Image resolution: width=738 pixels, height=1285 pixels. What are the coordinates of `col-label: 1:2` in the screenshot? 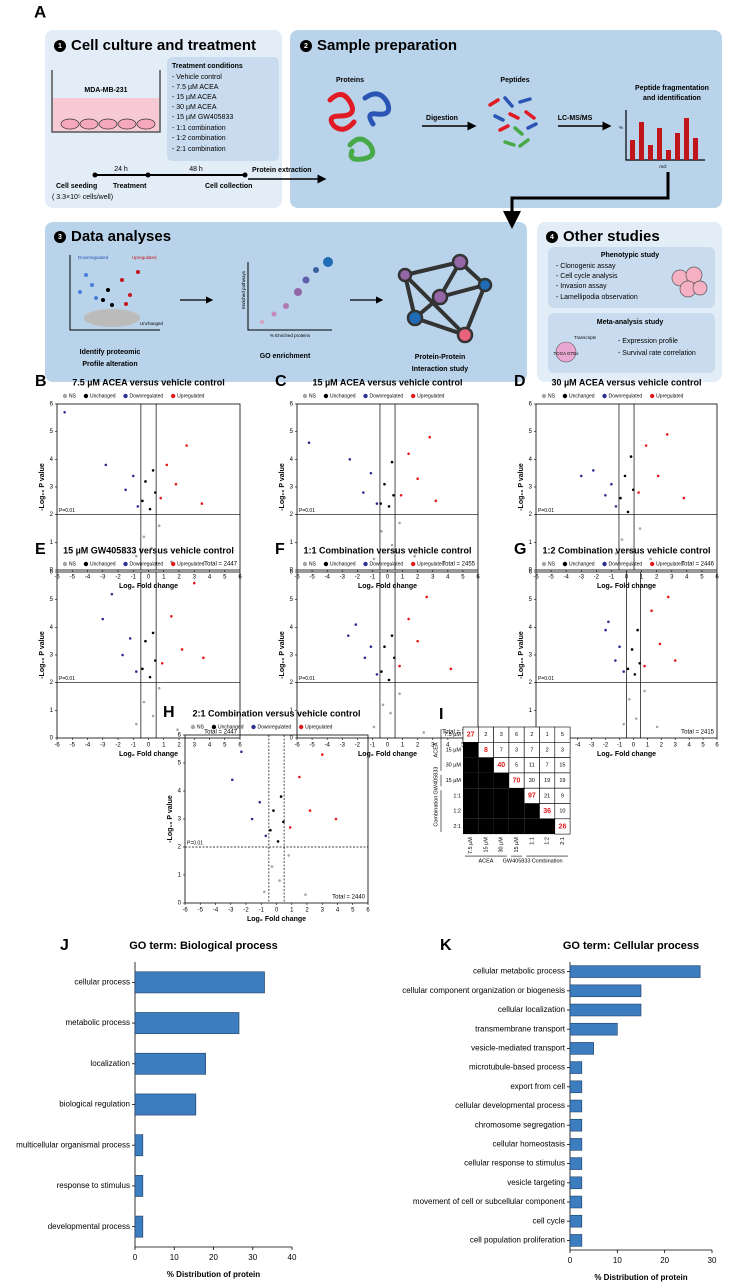 It's located at (548, 841).